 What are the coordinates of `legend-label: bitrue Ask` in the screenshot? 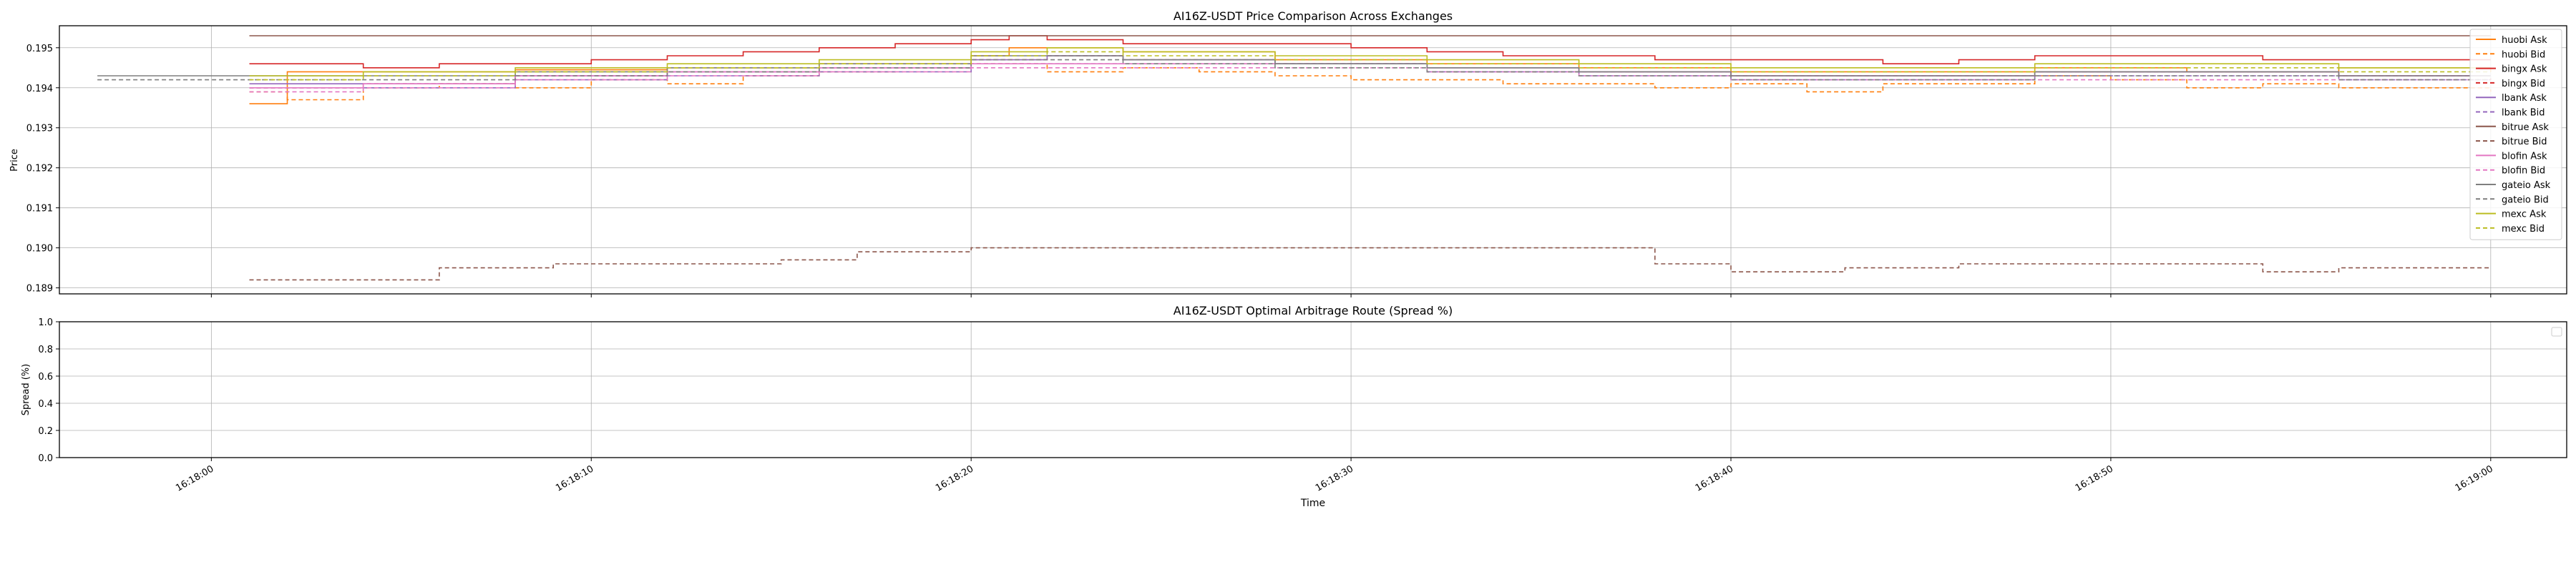 It's located at (2525, 127).